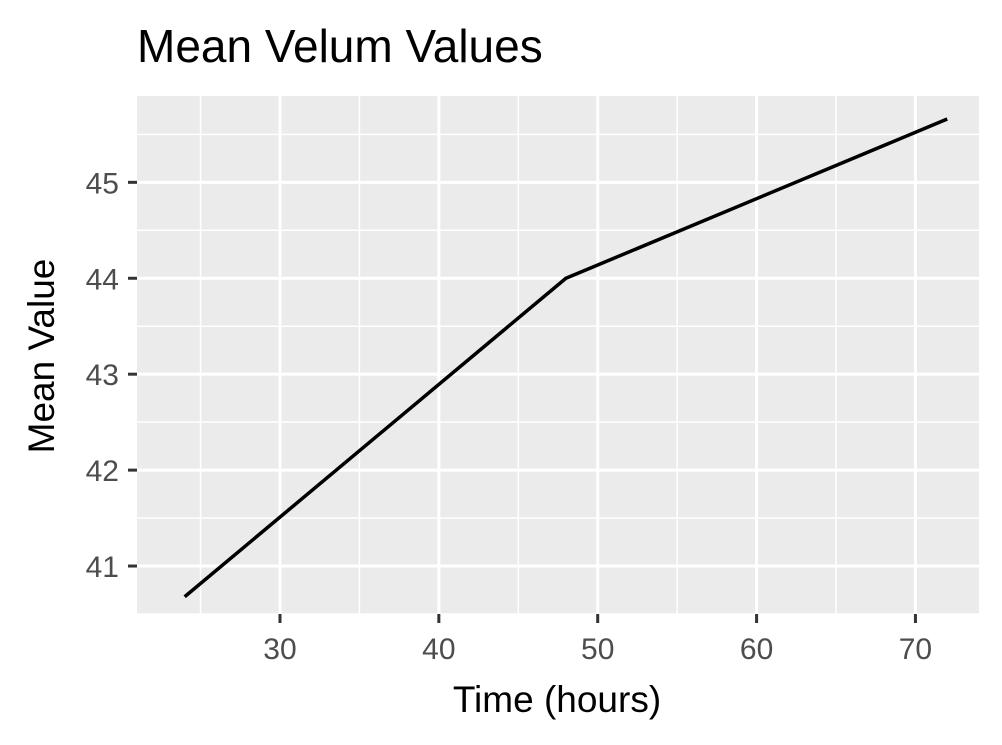  What do you see at coordinates (102, 183) in the screenshot?
I see `y-tick-label: 45` at bounding box center [102, 183].